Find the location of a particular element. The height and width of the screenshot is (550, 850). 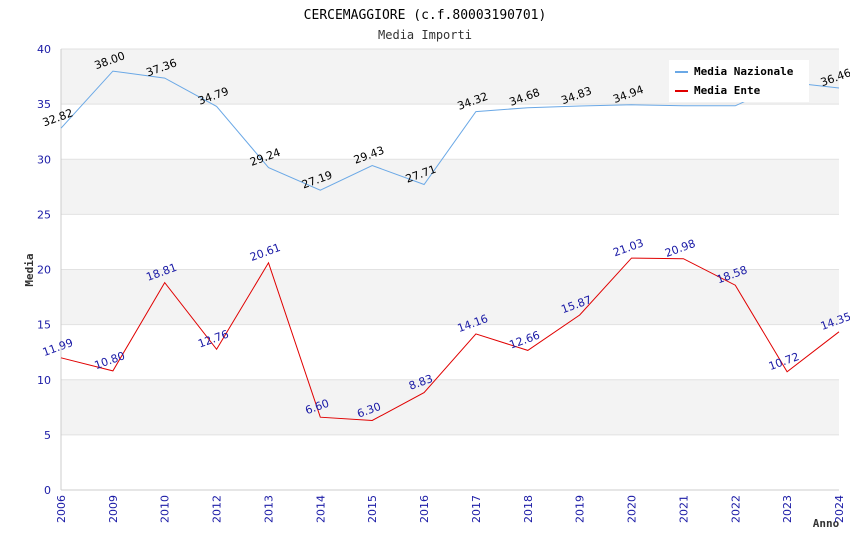

chart-title: CERCEMAGGIORE (c.f.80003190701) is located at coordinates (425, 15).